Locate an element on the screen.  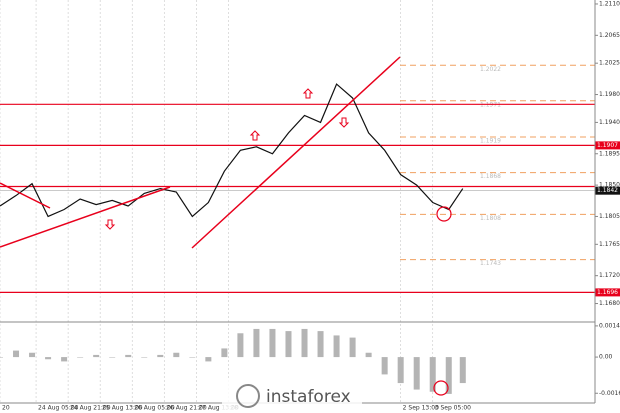
y-tick-label: 1.2110 is located at coordinates (609, 3).